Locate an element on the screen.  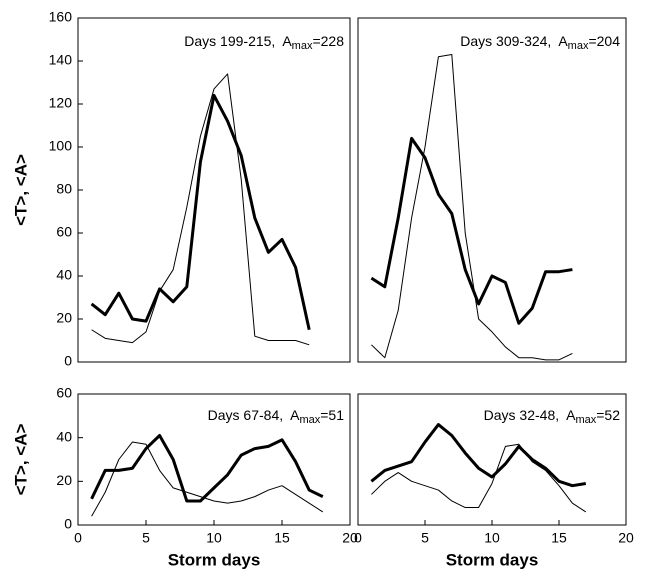
annotation-part: Days 67-84, A is located at coordinates (254, 415).